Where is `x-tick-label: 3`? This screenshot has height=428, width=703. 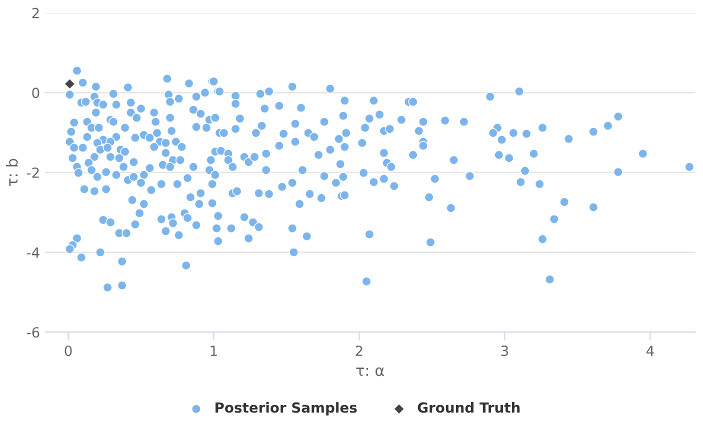 x-tick-label: 3 is located at coordinates (504, 351).